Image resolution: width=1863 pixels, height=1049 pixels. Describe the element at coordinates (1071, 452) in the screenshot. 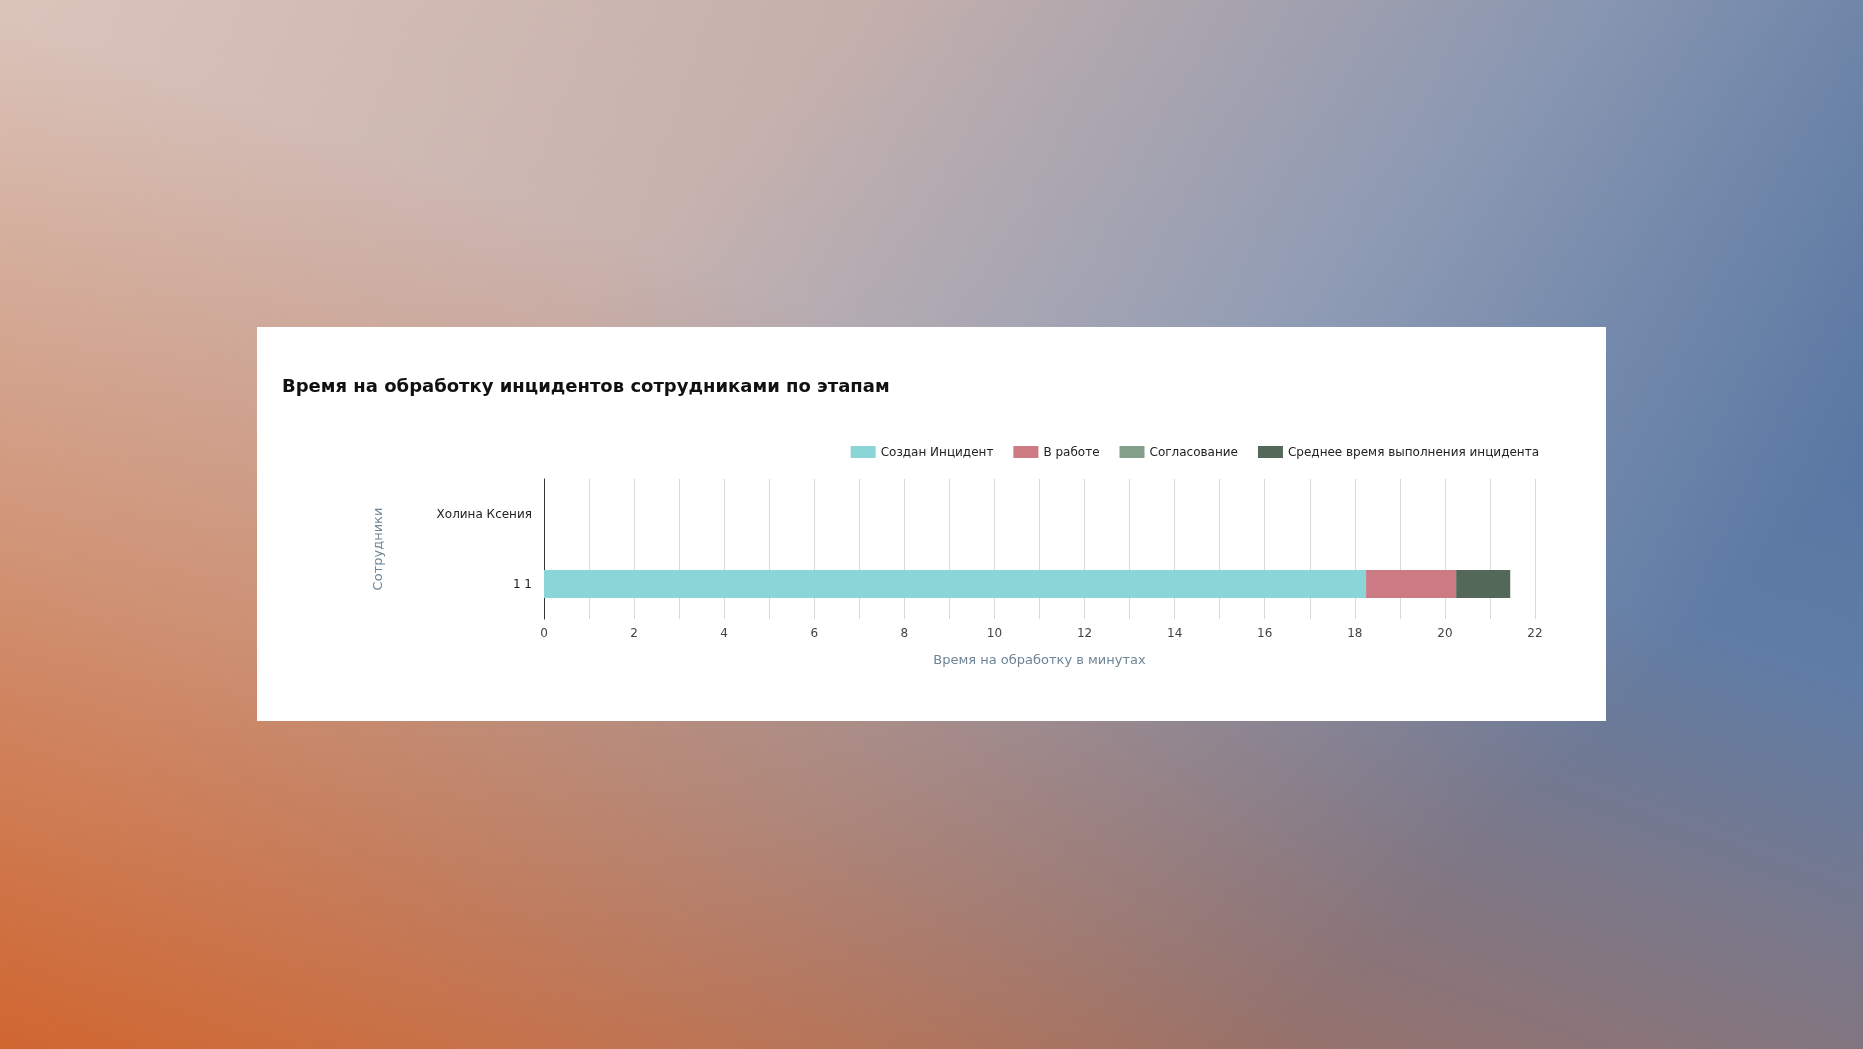

I see `legend-label: В работе` at that location.